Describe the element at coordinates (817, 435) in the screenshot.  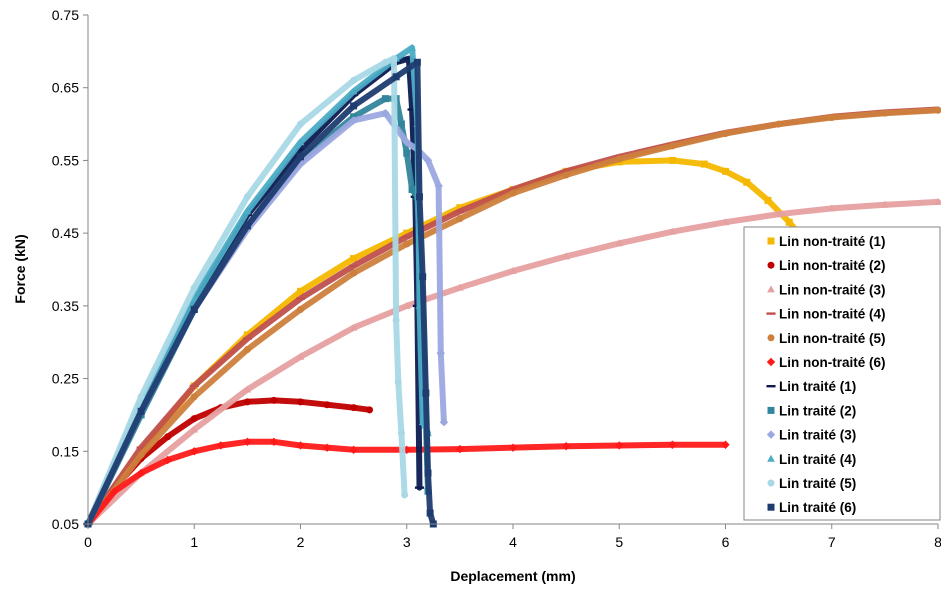
I see `legend-label: Lin traité (3)` at that location.